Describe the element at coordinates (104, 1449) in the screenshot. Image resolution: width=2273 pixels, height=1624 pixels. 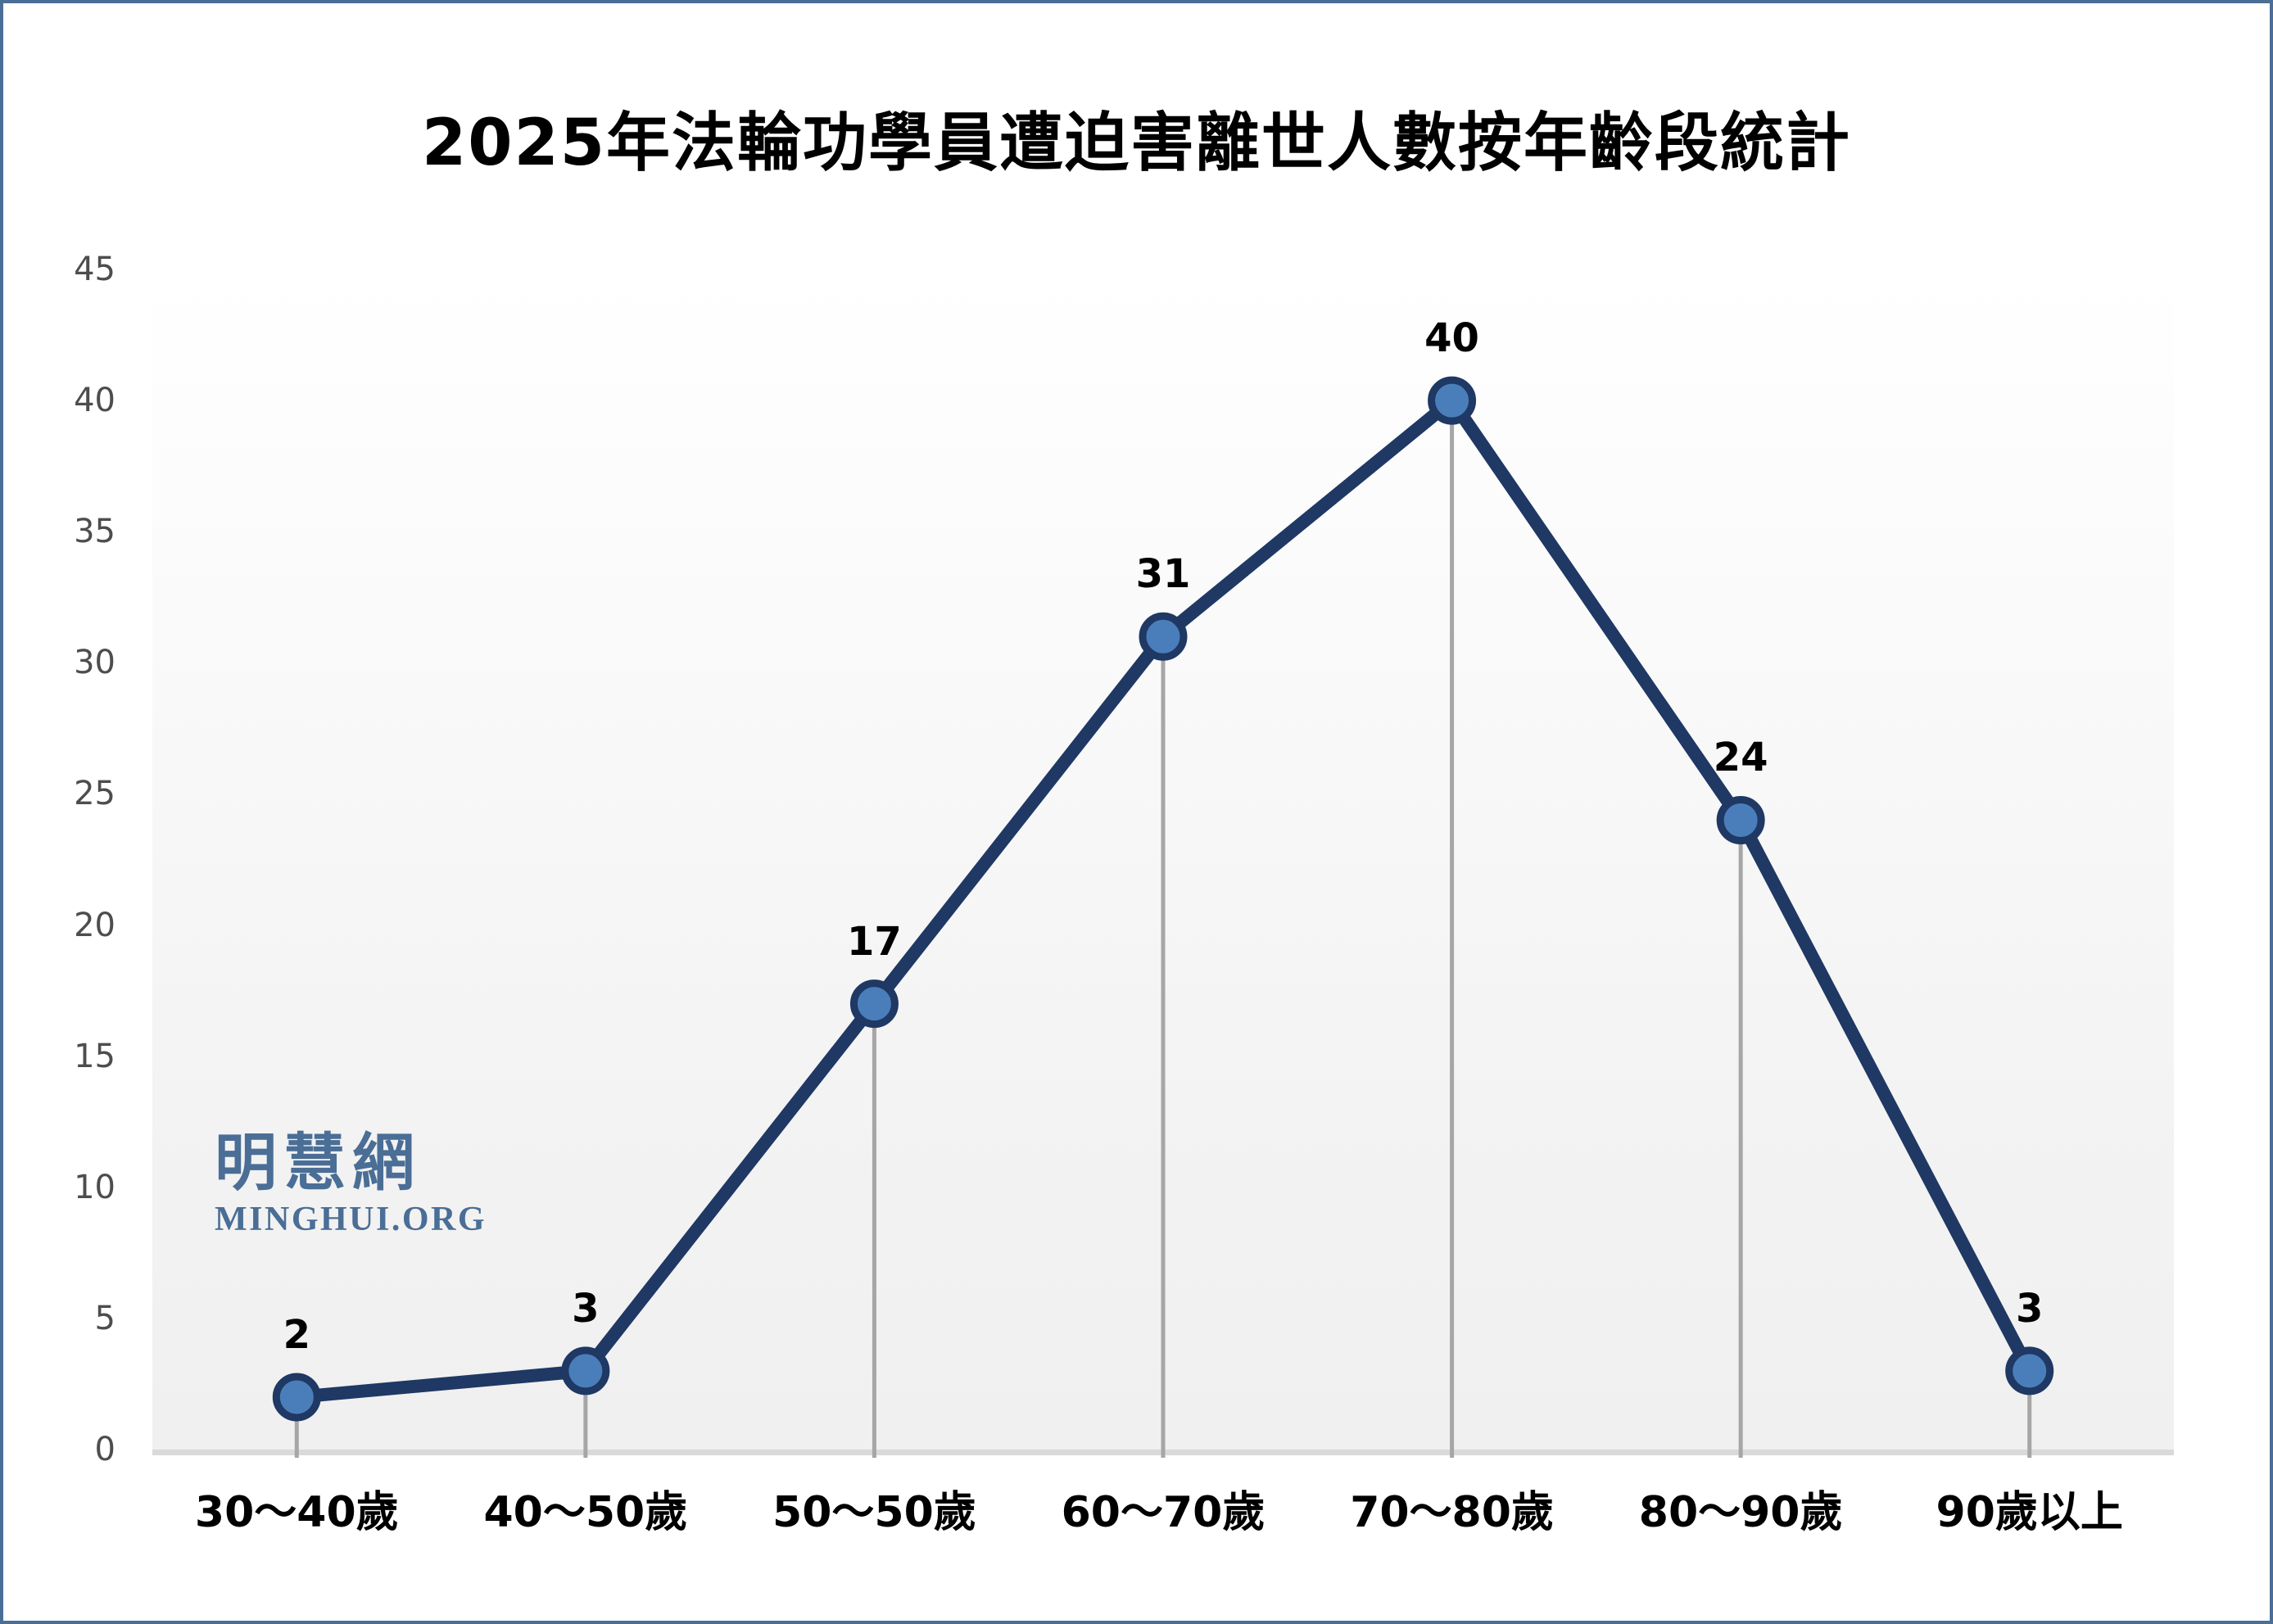
I see `y-axis-tick-0: 0` at that location.